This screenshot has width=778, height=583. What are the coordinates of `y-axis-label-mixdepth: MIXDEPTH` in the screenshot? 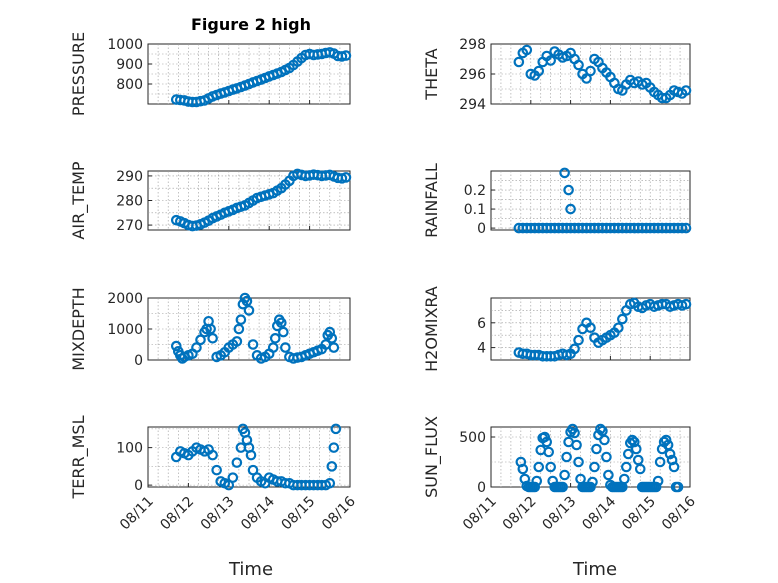 It's located at (78, 328).